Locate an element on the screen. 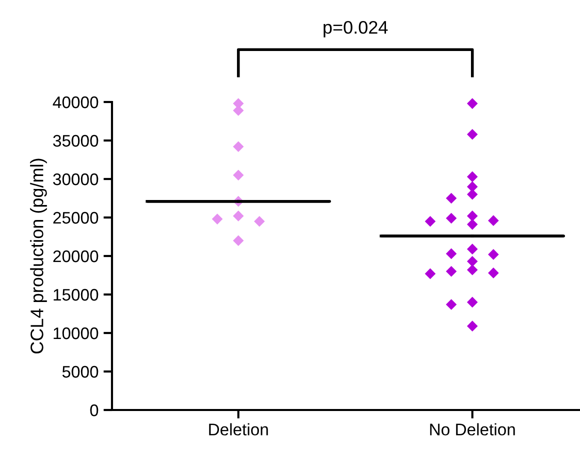 This screenshot has width=580, height=459. y-tick-label: 25000 is located at coordinates (75, 218).